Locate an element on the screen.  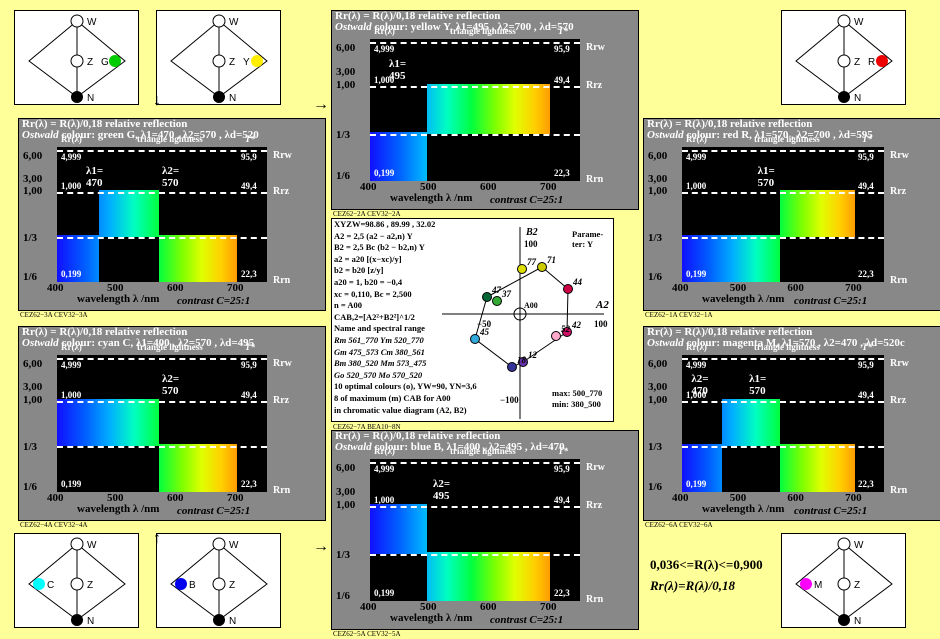
formula-line: Rm 561_770 Ym 520_770 is located at coordinates (379, 340).